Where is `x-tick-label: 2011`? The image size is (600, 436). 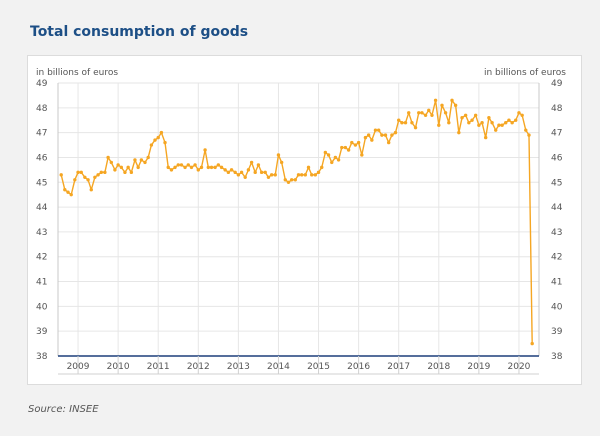
x-tick-label: 2011 is located at coordinates (158, 367).